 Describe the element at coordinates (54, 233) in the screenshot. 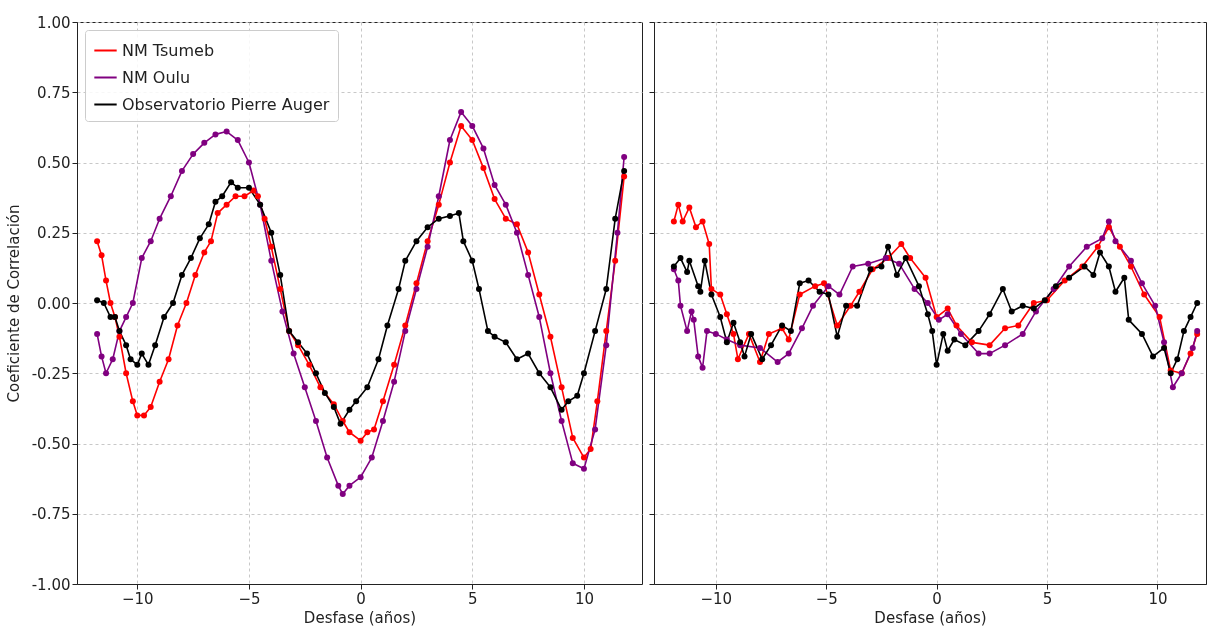

I see `y-tick-label: 0.25` at that location.